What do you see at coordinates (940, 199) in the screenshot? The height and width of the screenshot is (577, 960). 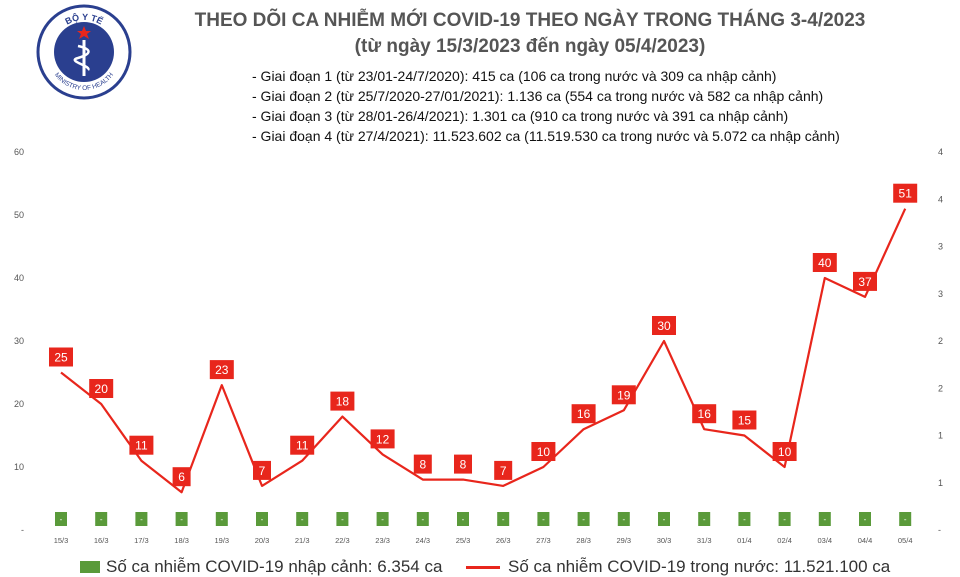 I see `y-right-tick-label: 4` at bounding box center [940, 199].